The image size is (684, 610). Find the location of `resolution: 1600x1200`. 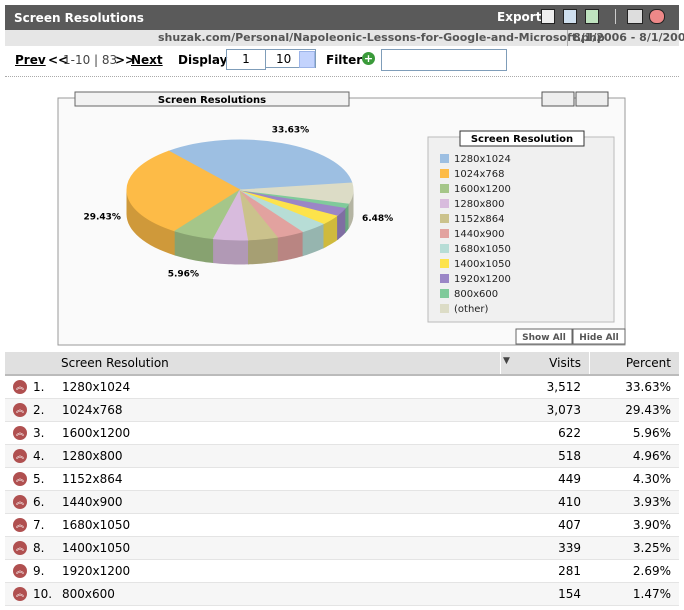

resolution: 1600x1200 is located at coordinates (96, 433).